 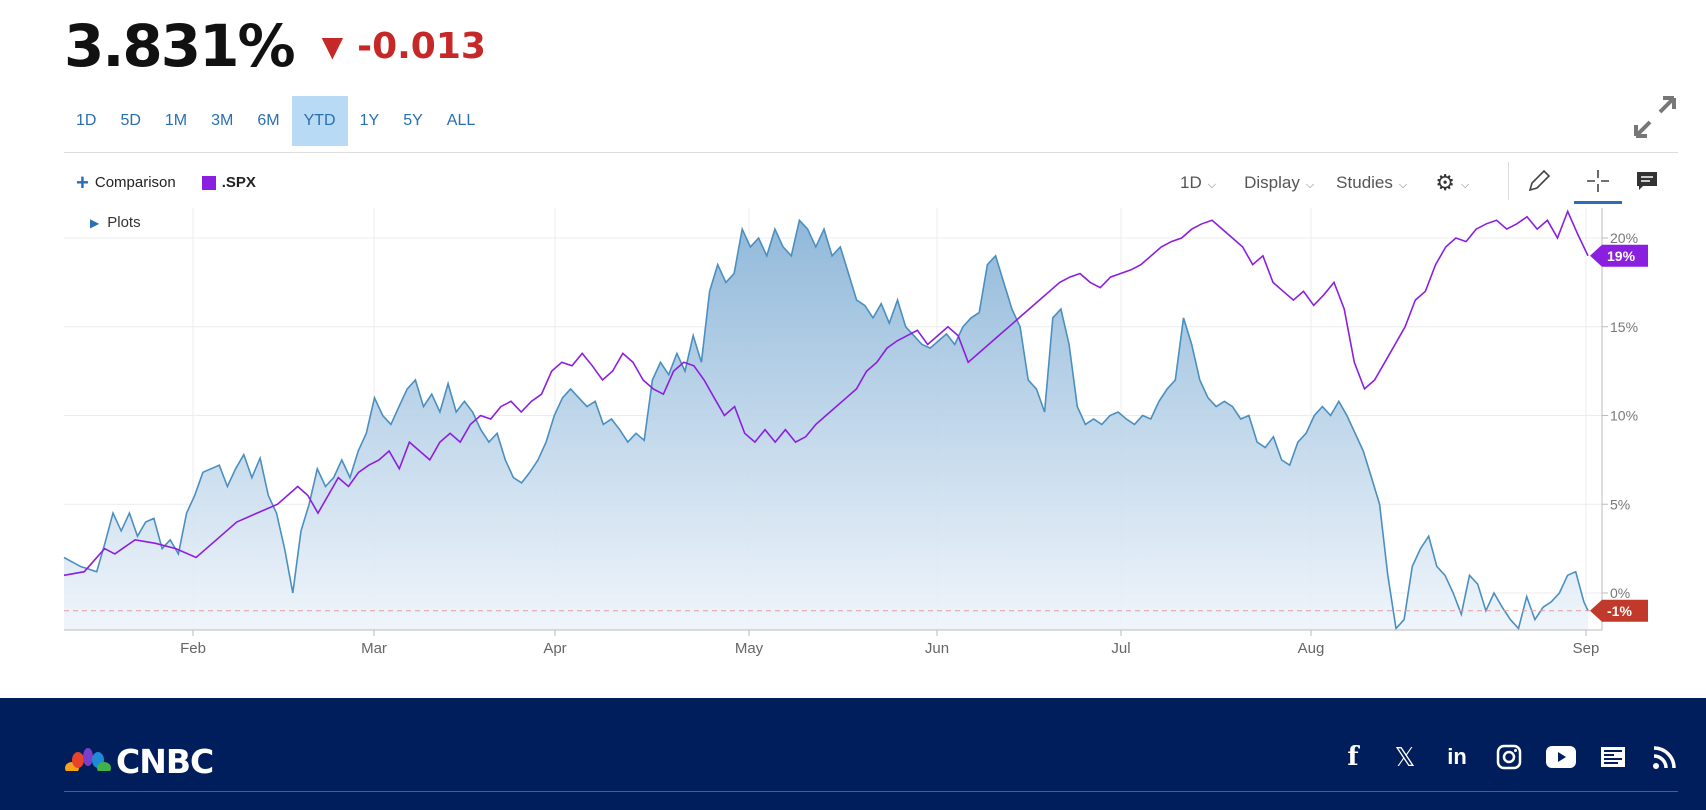 I want to click on chart-toolbar: 1D ⌵ Display ⌵ Studies ⌵ ⚙ ⌵, so click(x=1338, y=183).